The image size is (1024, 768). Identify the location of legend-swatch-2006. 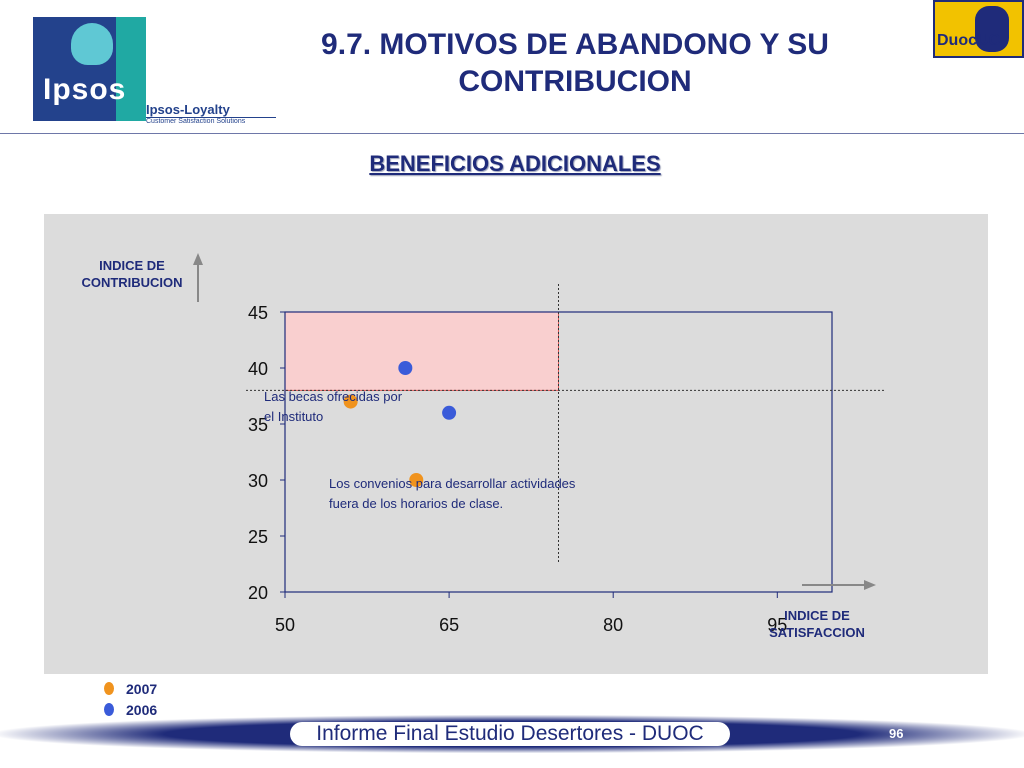
(109, 709).